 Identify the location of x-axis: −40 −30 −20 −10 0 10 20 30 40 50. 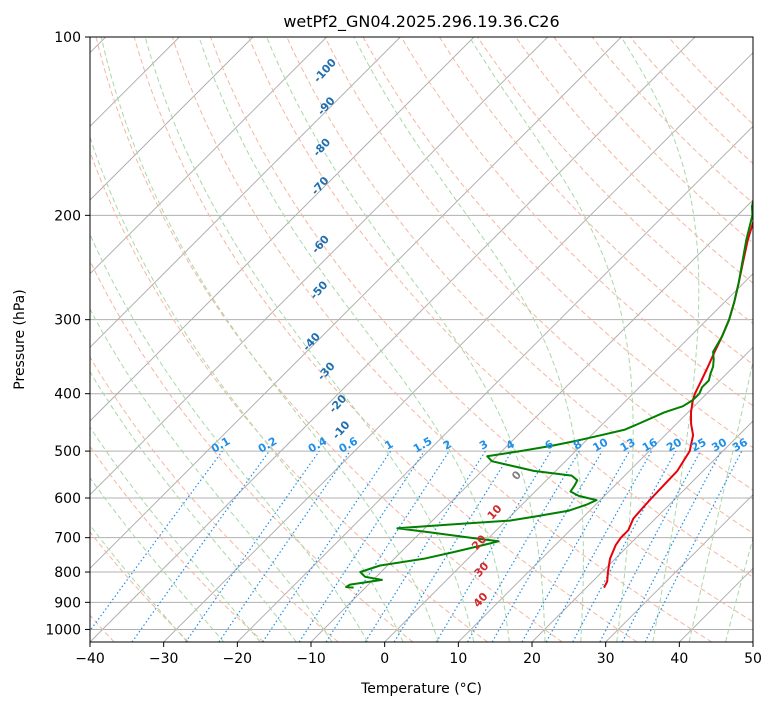
(418, 654).